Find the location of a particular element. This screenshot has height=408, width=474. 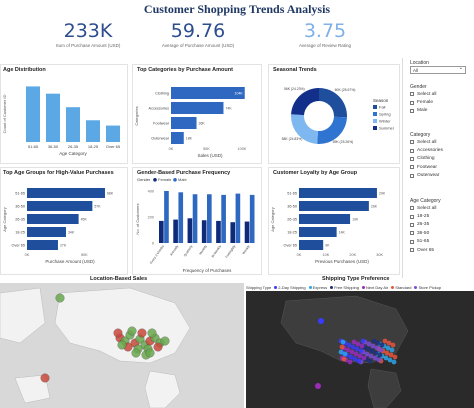

filter-option: Female is located at coordinates (423, 102).